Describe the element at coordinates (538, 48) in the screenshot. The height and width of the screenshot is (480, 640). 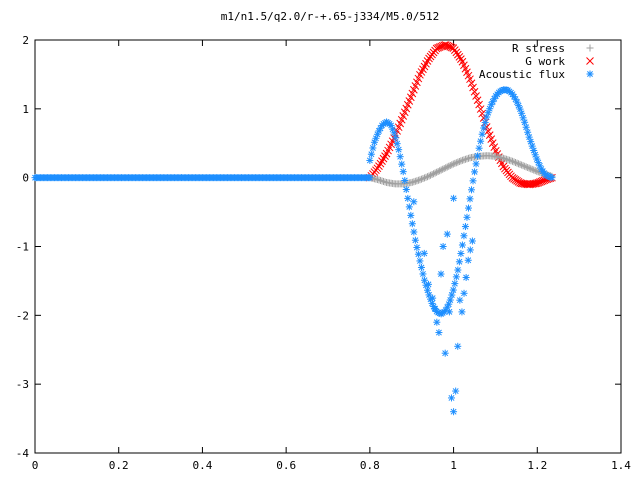
I see `legend-label: R stress` at that location.